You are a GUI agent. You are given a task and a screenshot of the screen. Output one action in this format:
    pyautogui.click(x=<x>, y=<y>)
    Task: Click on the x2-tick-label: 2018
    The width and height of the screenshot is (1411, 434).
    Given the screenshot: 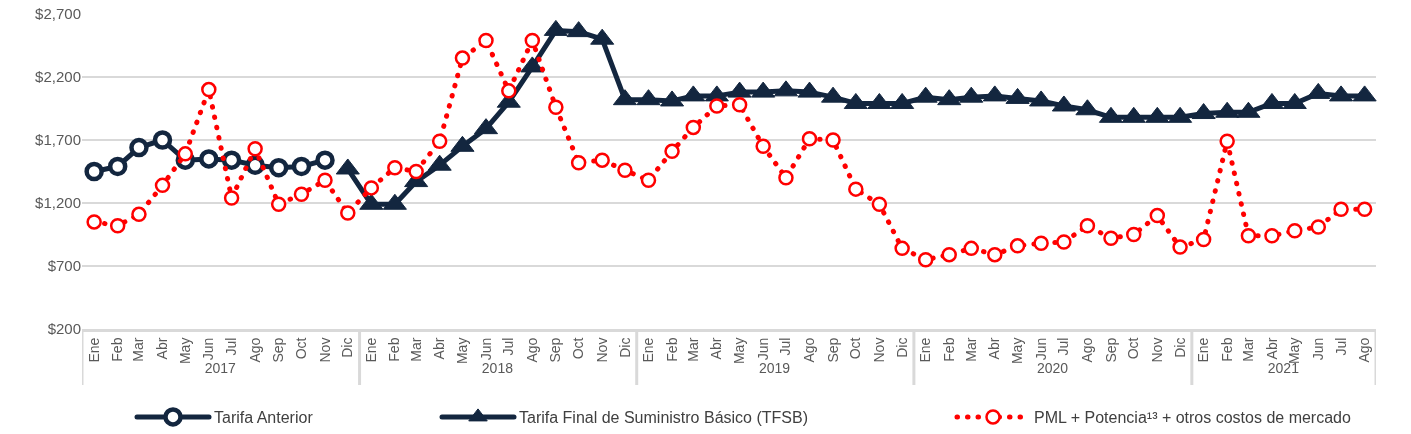 What is the action you would take?
    pyautogui.click(x=497, y=368)
    